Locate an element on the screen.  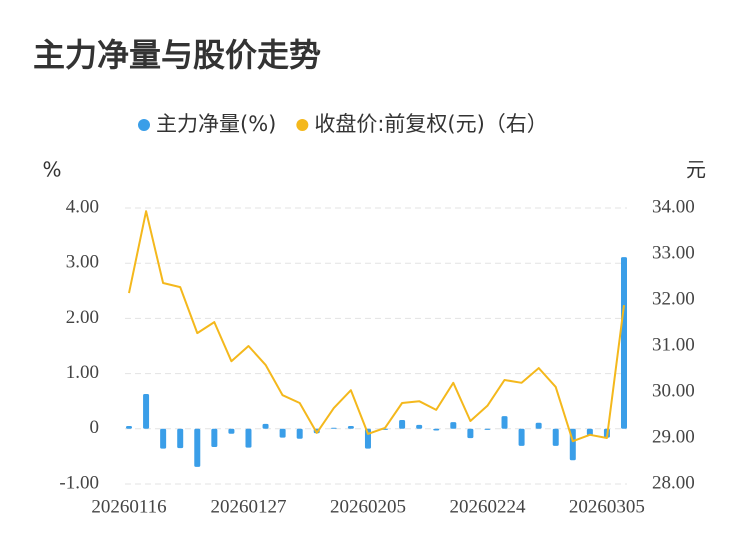
y-tick-label: 4.00 is located at coordinates (82, 206).